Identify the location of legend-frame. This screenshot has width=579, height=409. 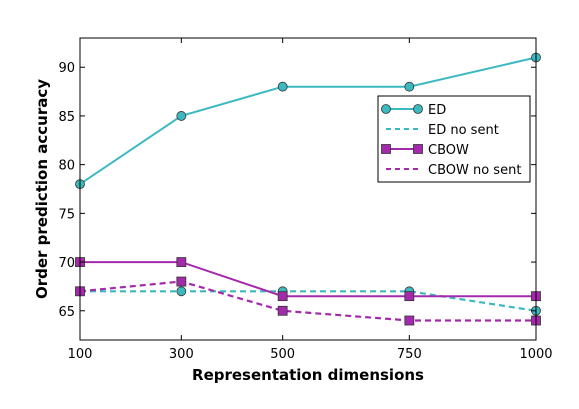
(454, 139).